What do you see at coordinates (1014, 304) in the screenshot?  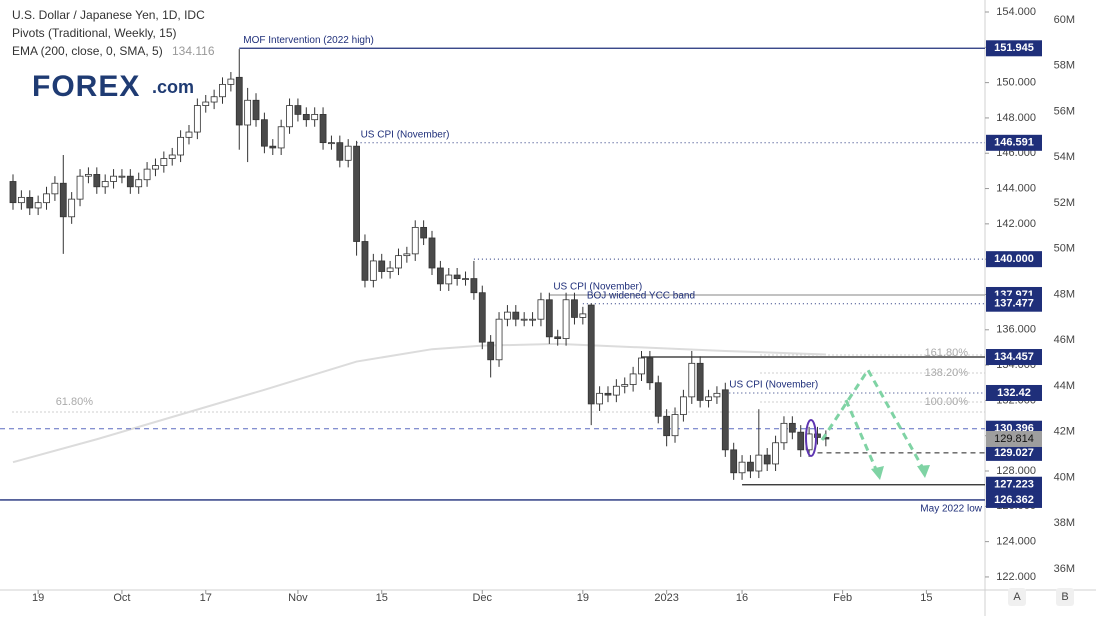 I see `price-label: 137.477` at bounding box center [1014, 304].